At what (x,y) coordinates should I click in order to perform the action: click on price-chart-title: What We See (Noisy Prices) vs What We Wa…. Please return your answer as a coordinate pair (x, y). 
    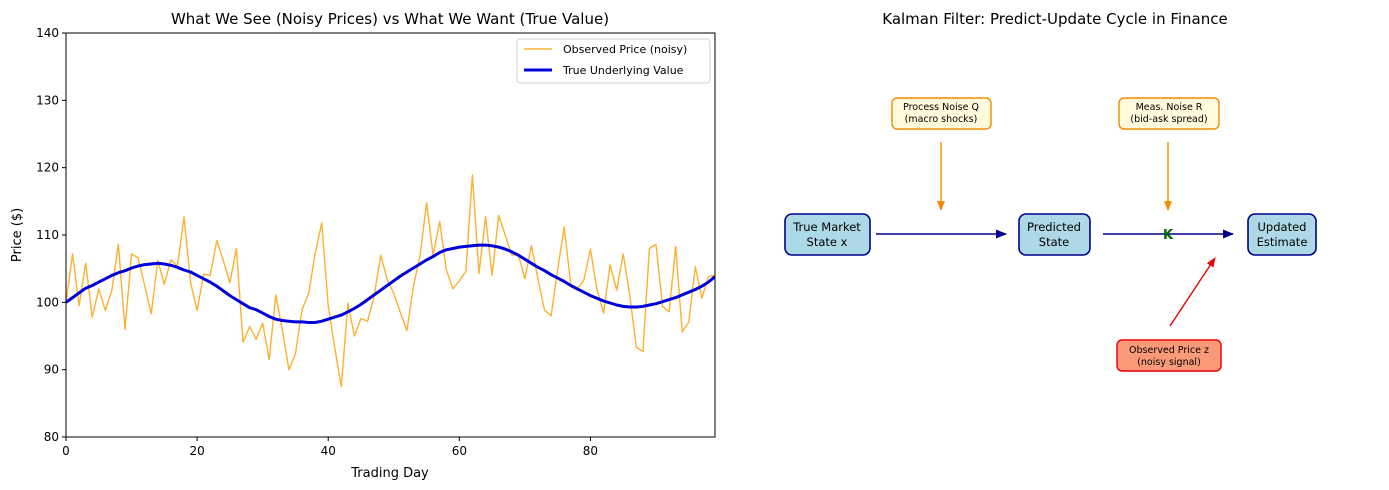
    Looking at the image, I should click on (390, 19).